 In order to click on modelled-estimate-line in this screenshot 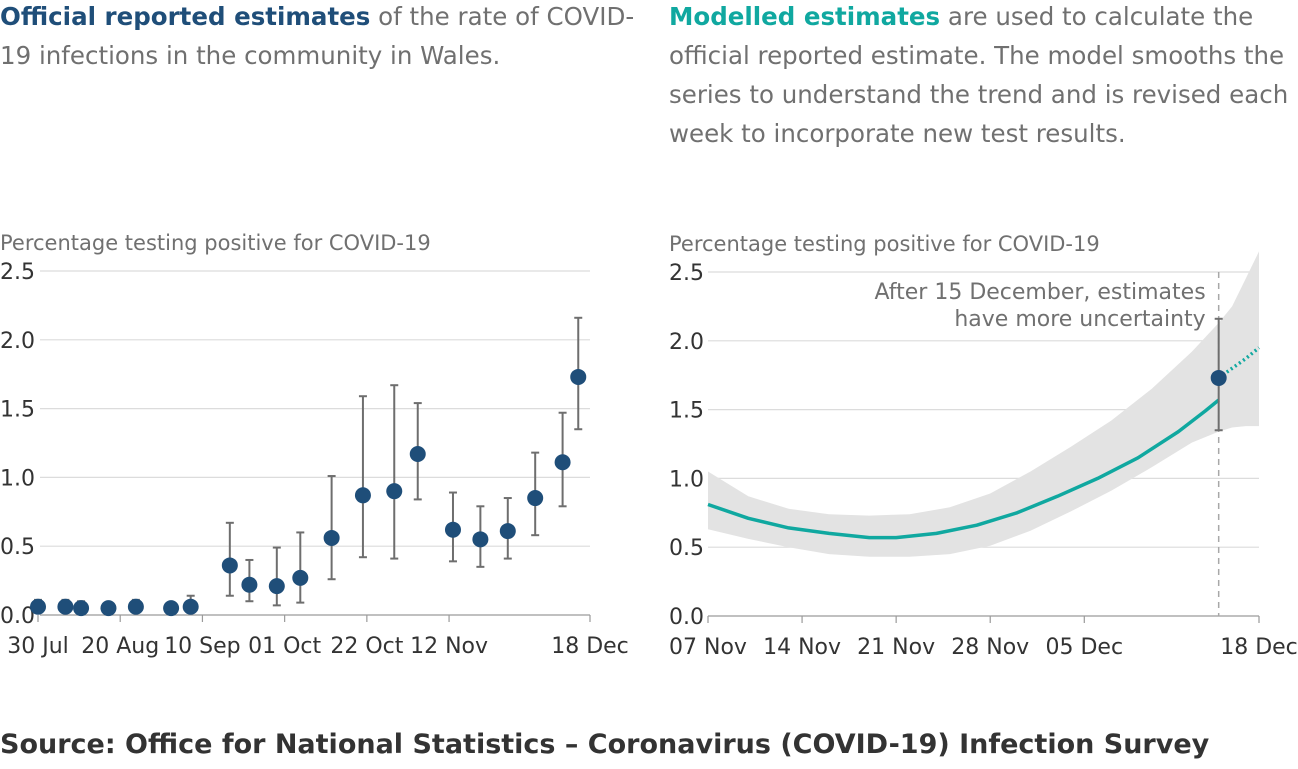, I will do `click(963, 469)`.